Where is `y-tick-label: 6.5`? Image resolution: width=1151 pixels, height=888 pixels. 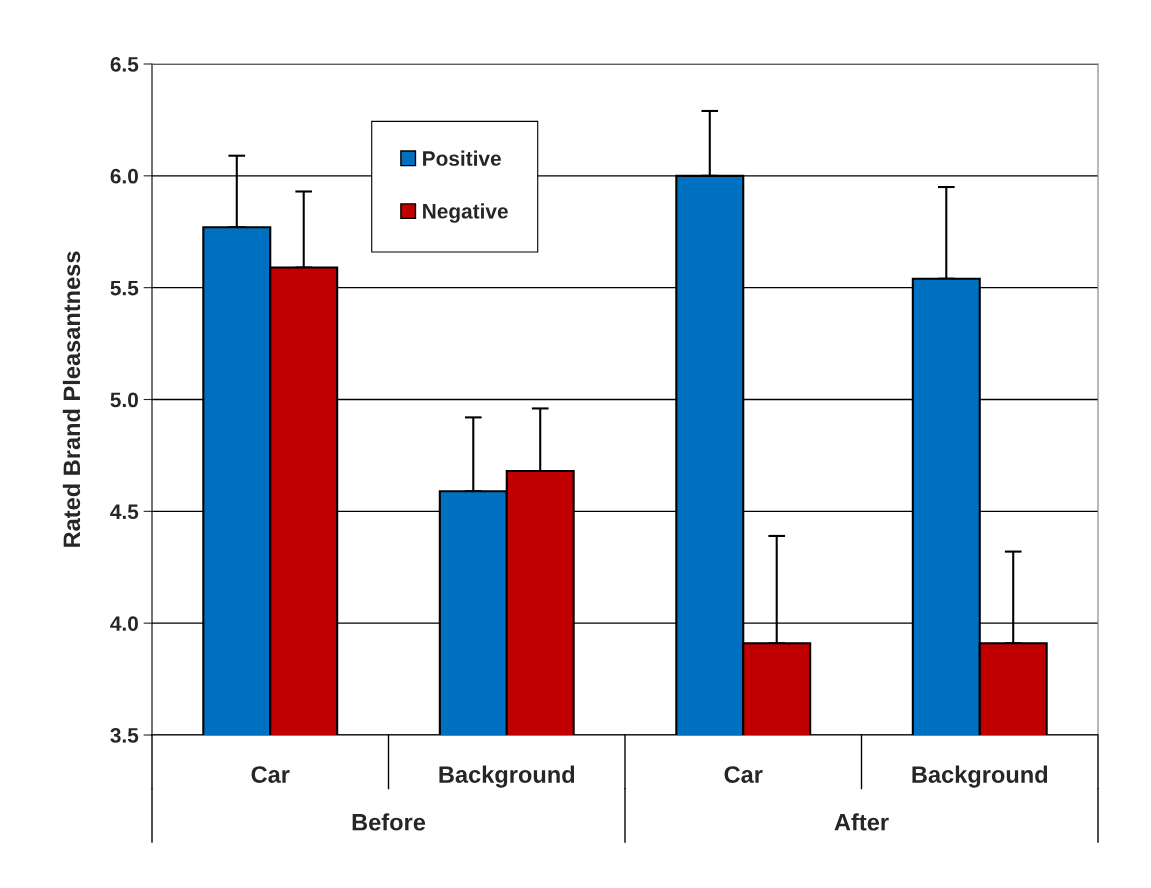
y-tick-label: 6.5 is located at coordinates (124, 64).